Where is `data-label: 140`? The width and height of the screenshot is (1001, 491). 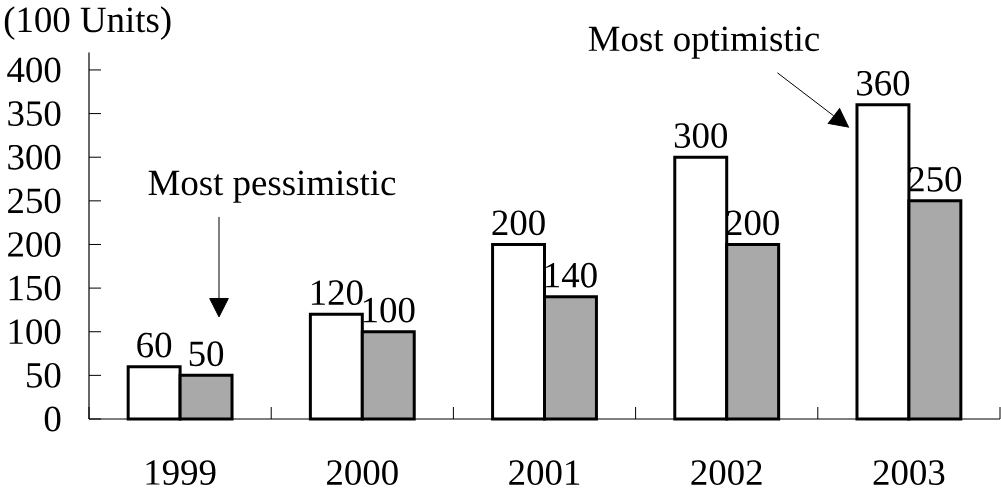 data-label: 140 is located at coordinates (571, 275).